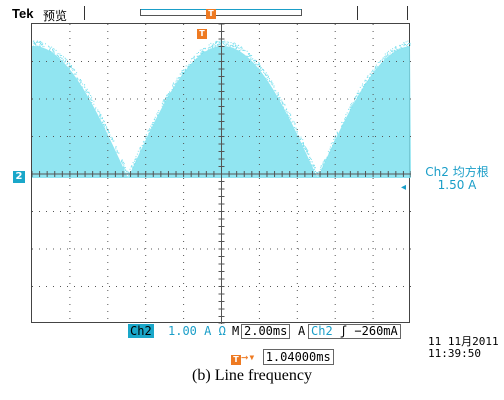 This screenshot has height=400, width=504. I want to click on trigger-position-icon: T, so click(211, 14).